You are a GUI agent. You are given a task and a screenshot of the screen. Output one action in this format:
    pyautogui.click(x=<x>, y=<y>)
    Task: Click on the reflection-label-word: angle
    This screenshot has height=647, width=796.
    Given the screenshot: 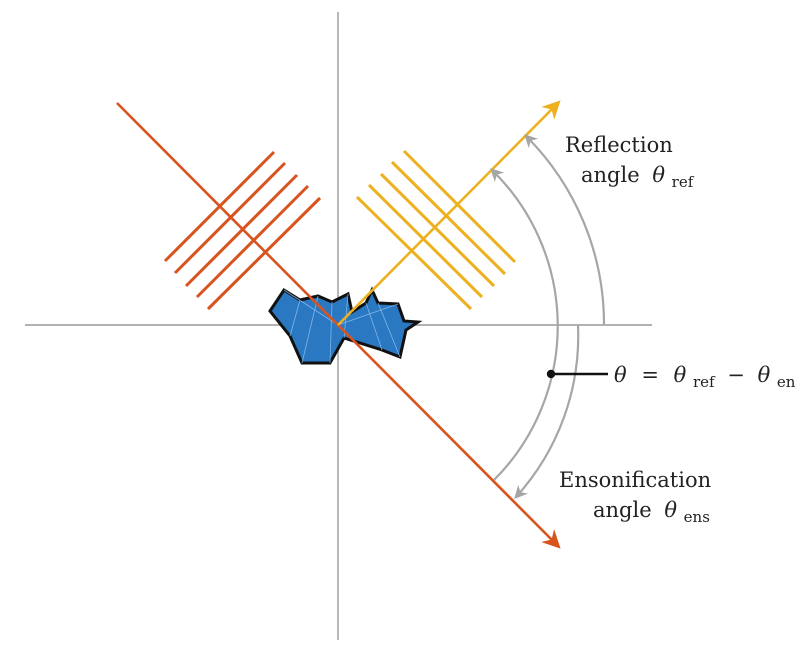 What is the action you would take?
    pyautogui.click(x=610, y=175)
    